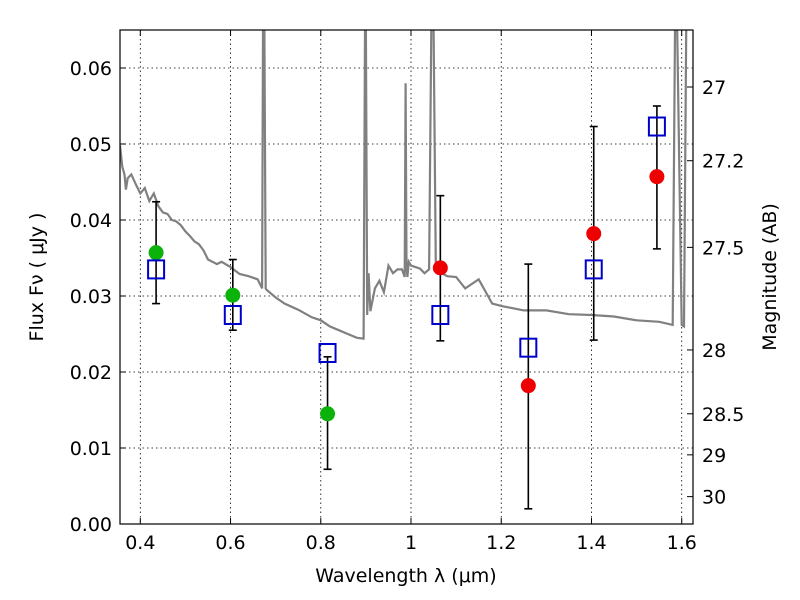  What do you see at coordinates (91, 449) in the screenshot?
I see `y-tick-label: 0.01` at bounding box center [91, 449].